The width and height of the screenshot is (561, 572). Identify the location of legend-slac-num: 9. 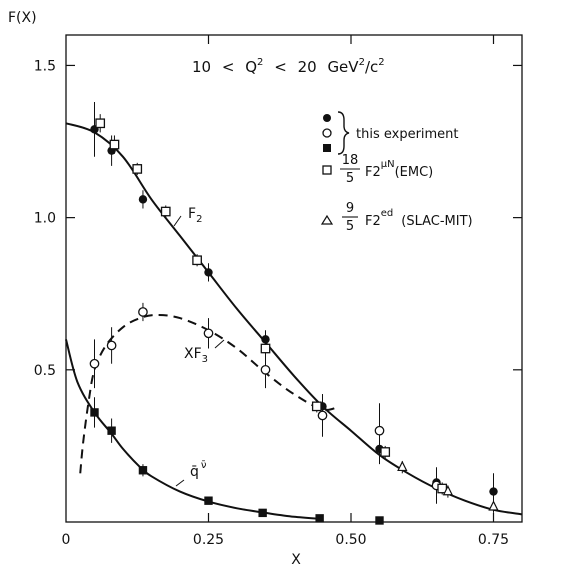
(350, 208).